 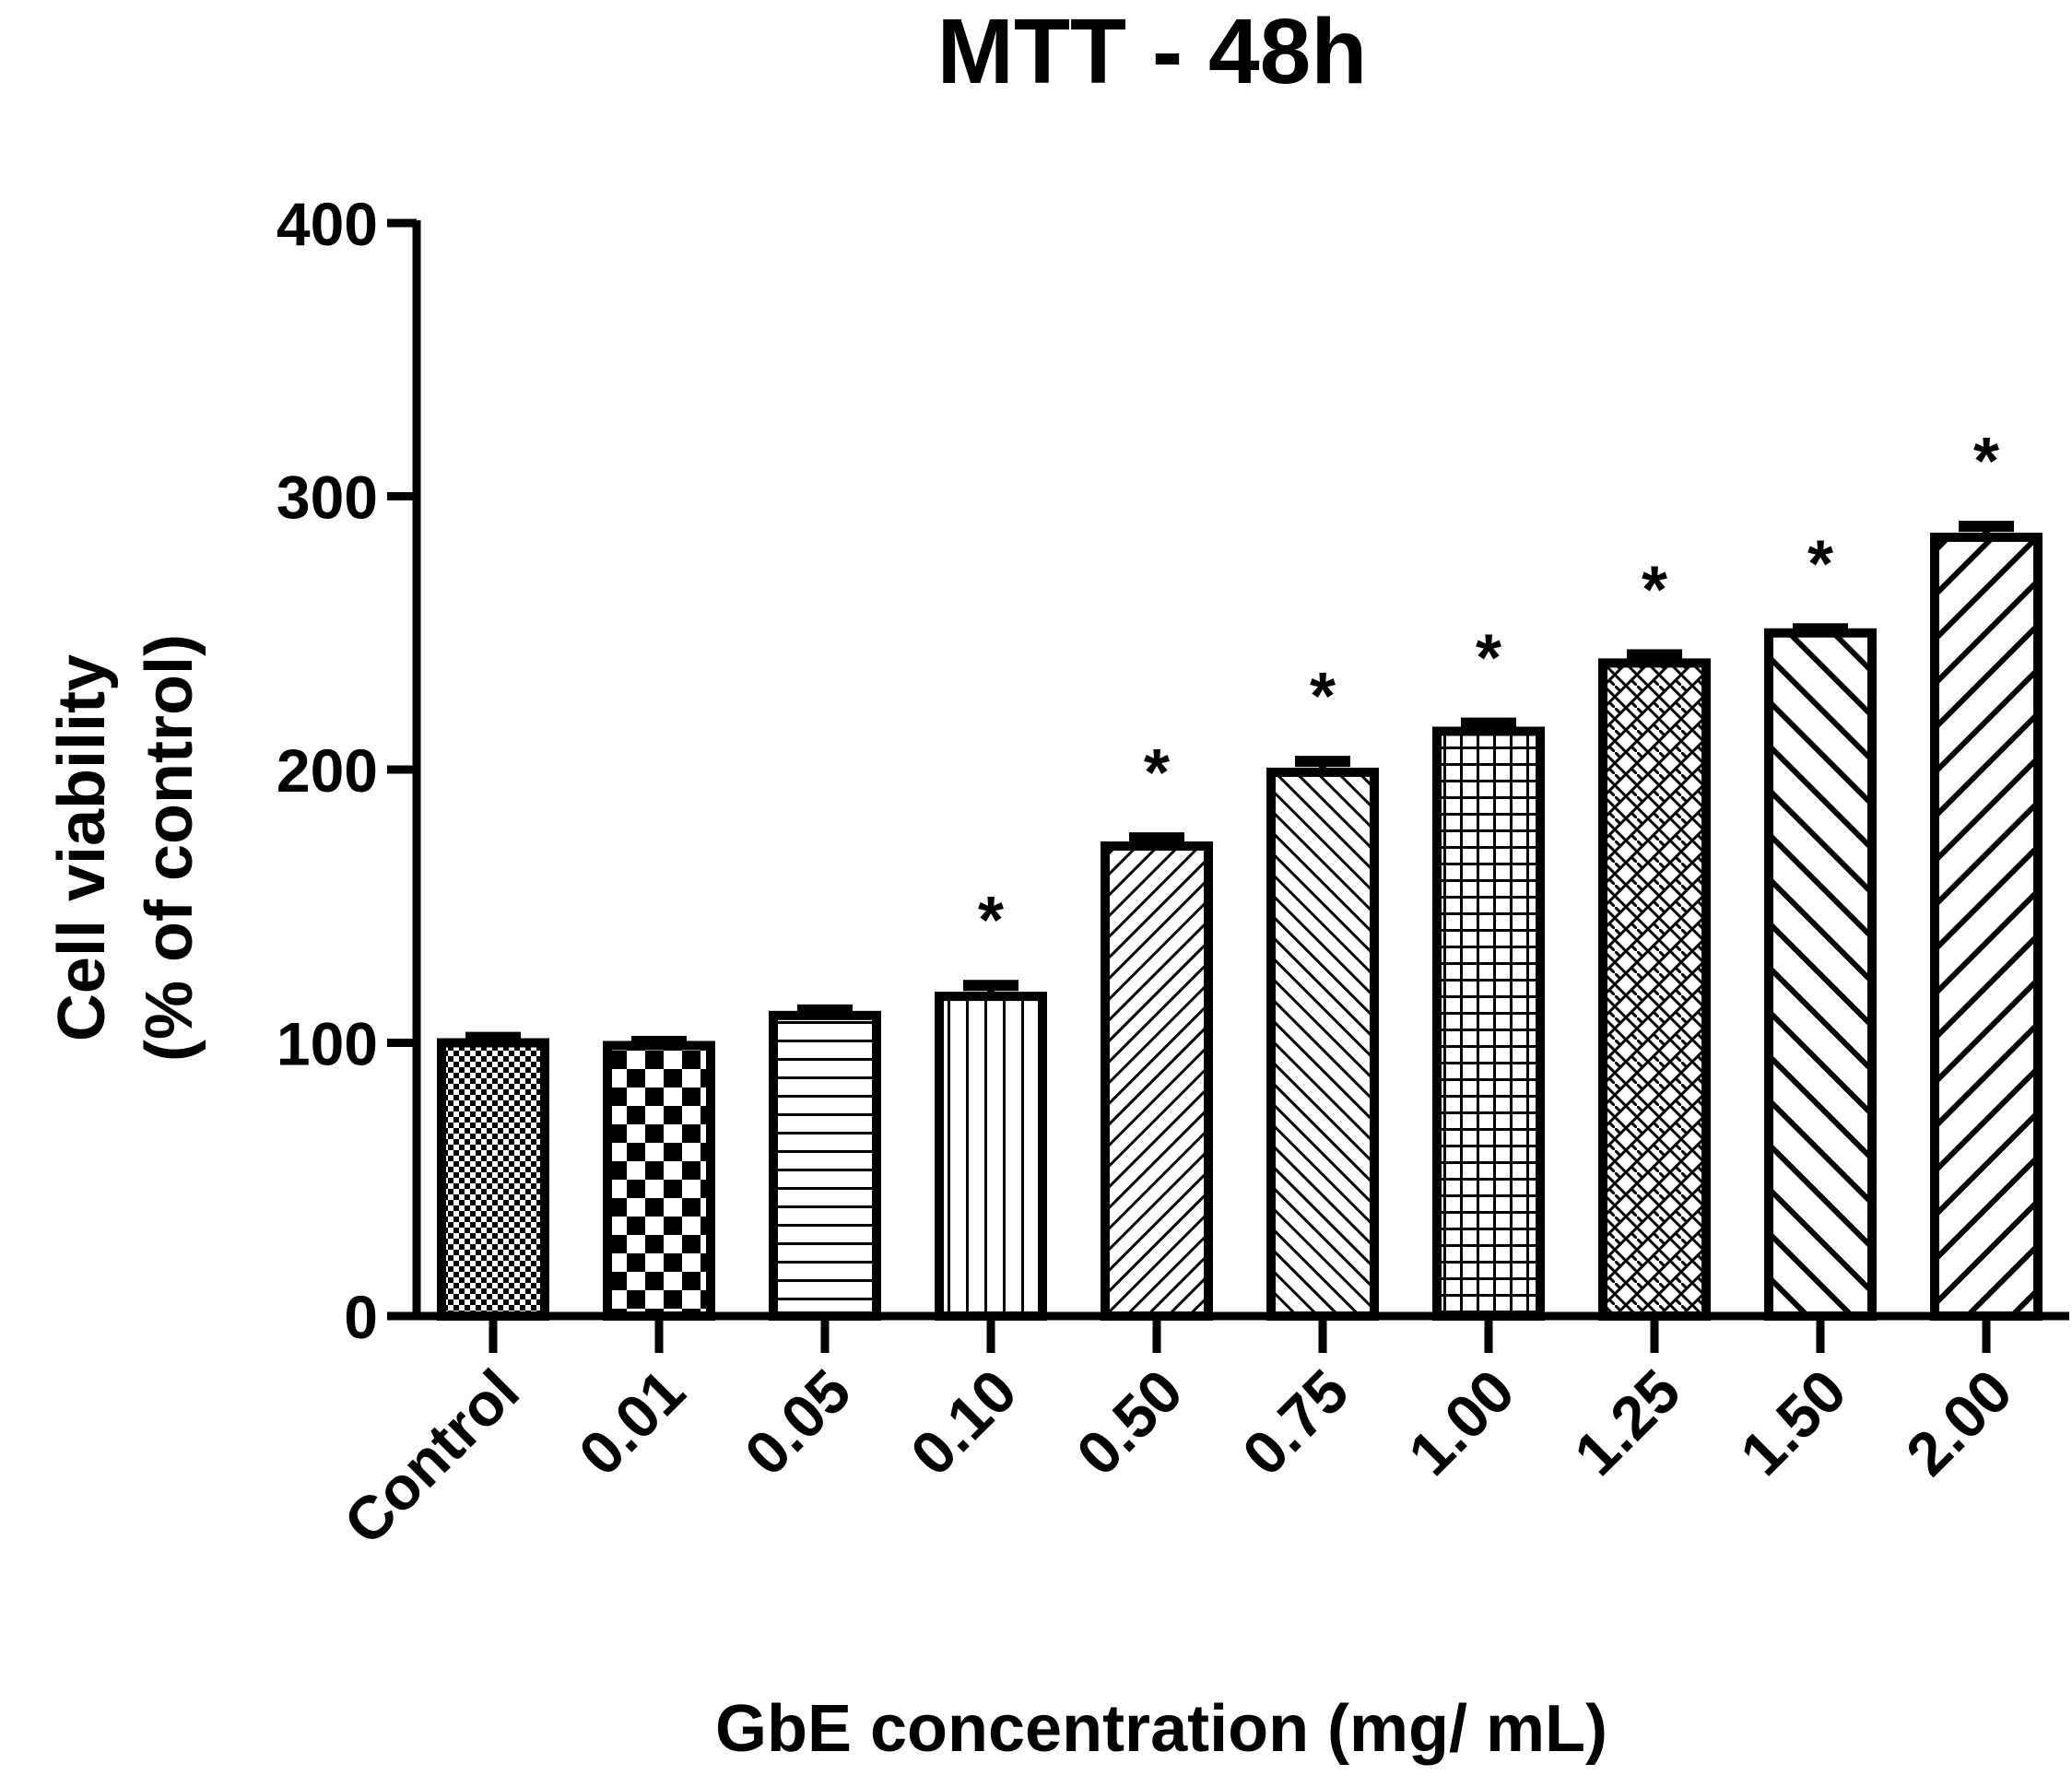 I want to click on bar-group: 1.50 *, so click(x=1802, y=1007).